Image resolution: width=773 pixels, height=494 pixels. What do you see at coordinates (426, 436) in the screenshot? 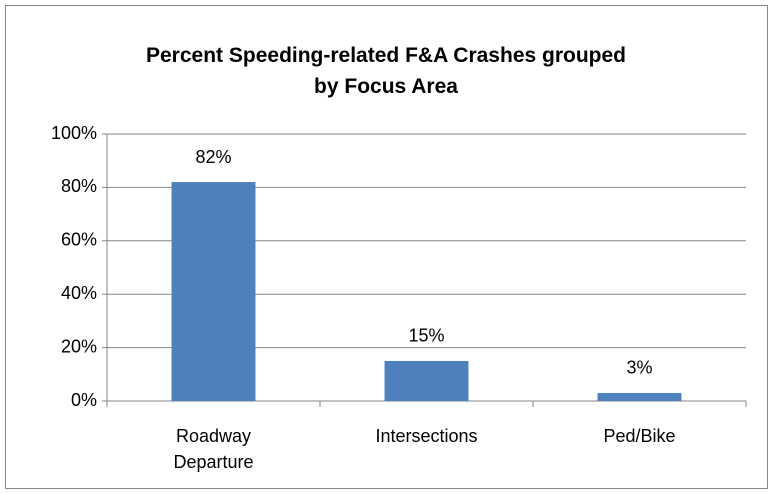
I see `x-tick-label: Intersections` at bounding box center [426, 436].